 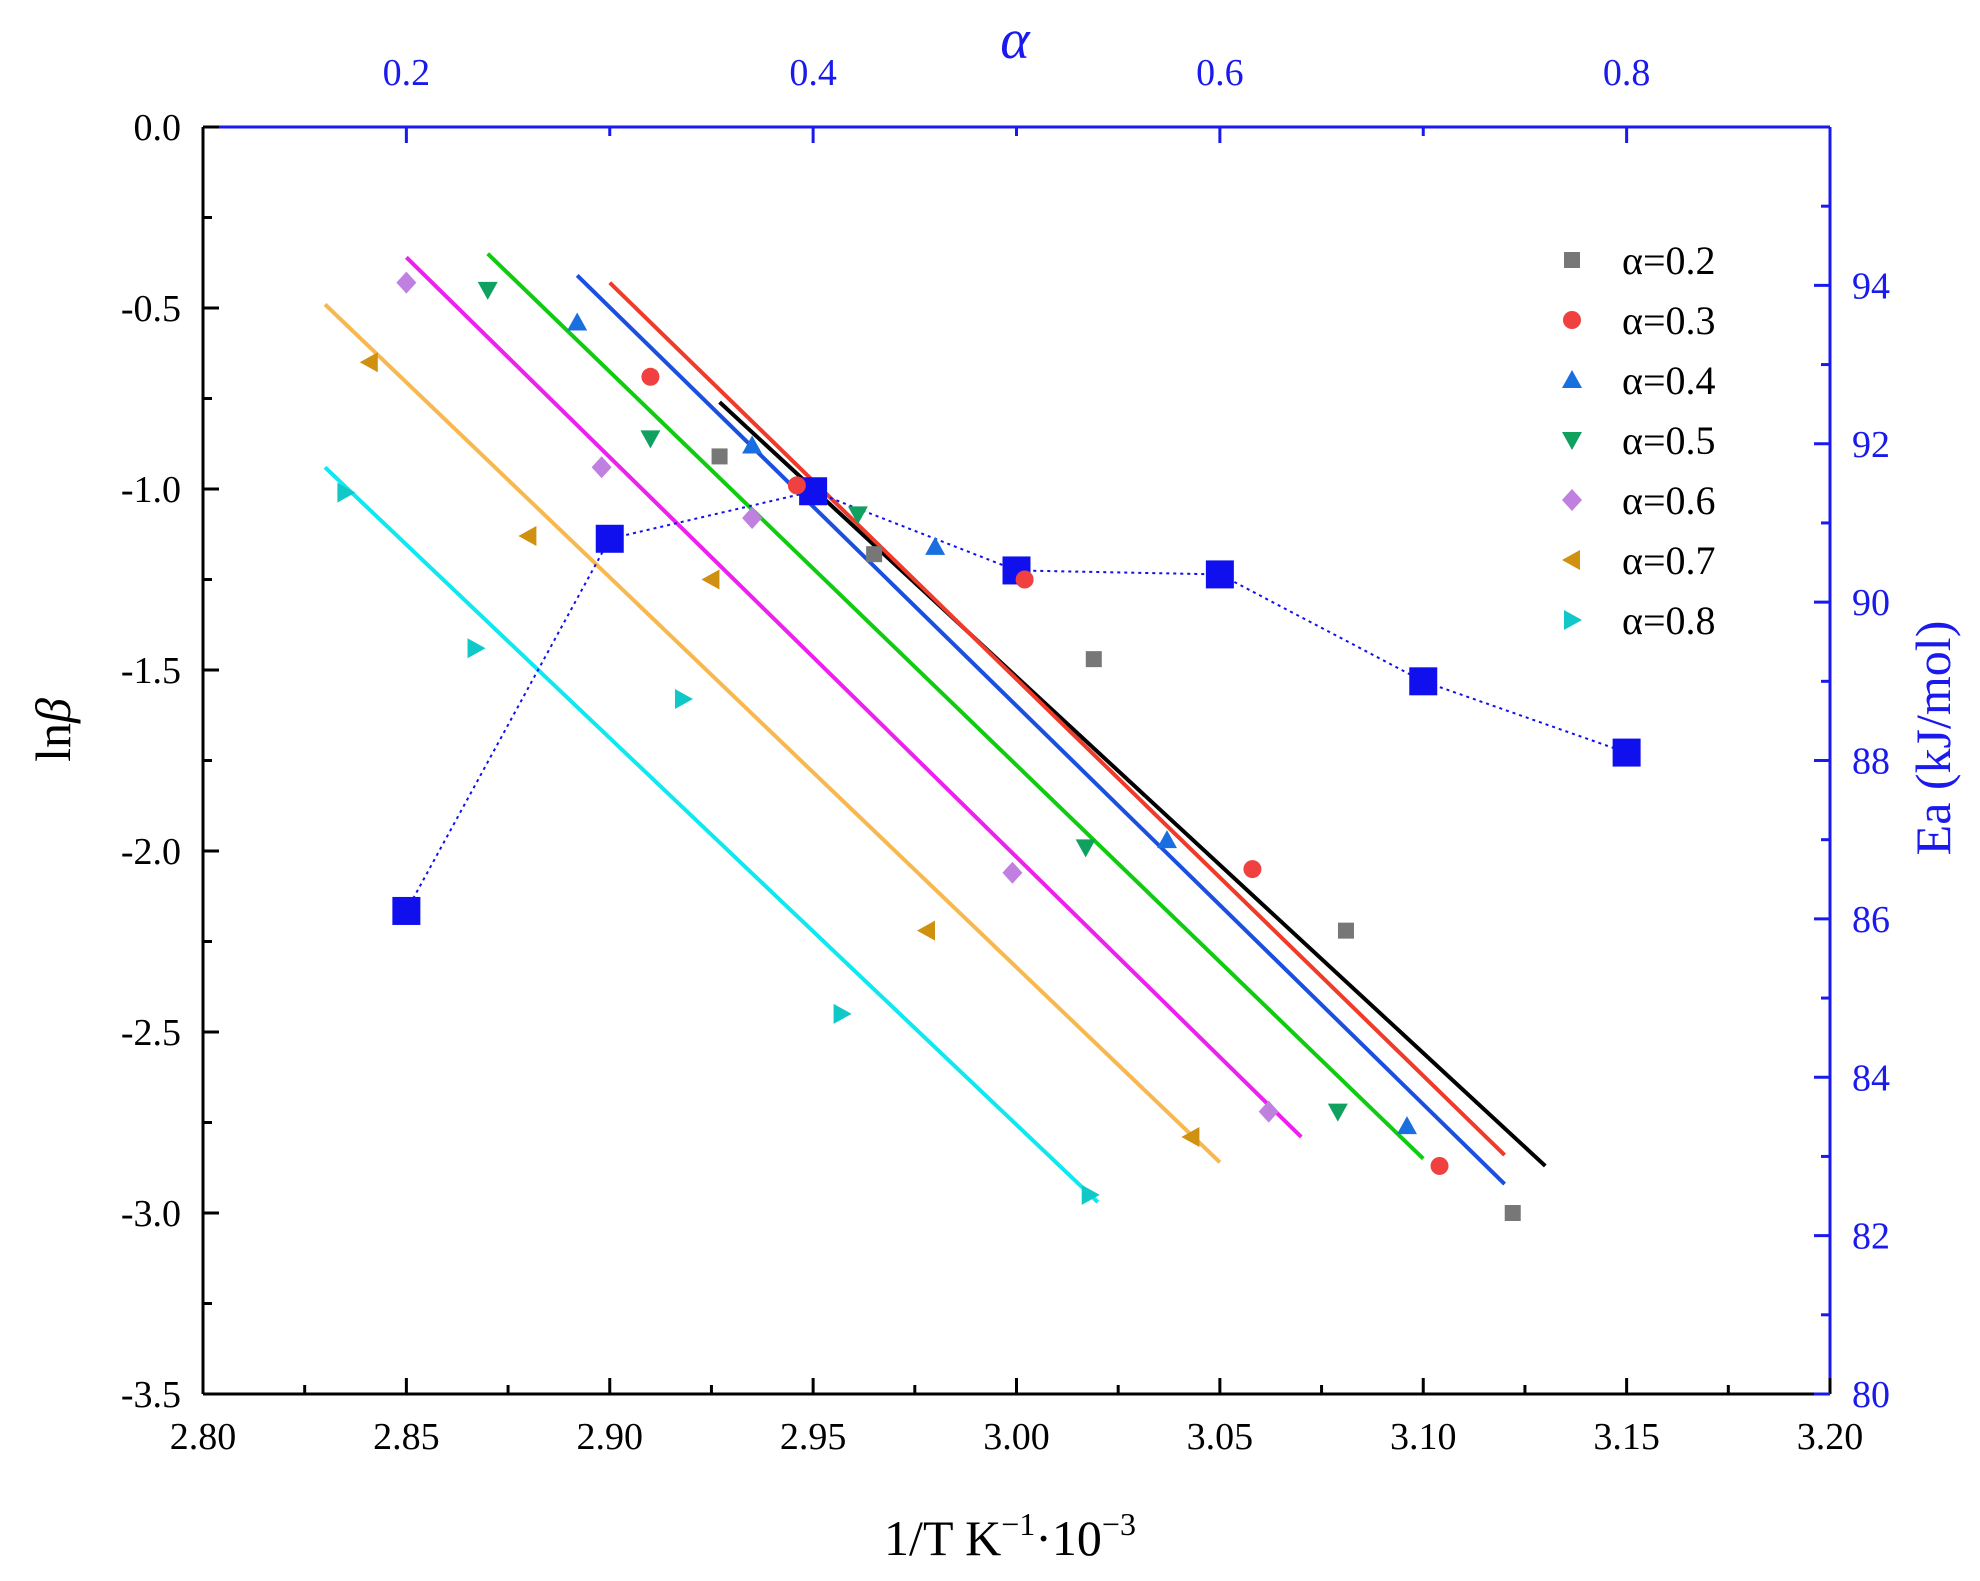 I want to click on x-axis-title-mid: ·10, so click(x=1068, y=1538).